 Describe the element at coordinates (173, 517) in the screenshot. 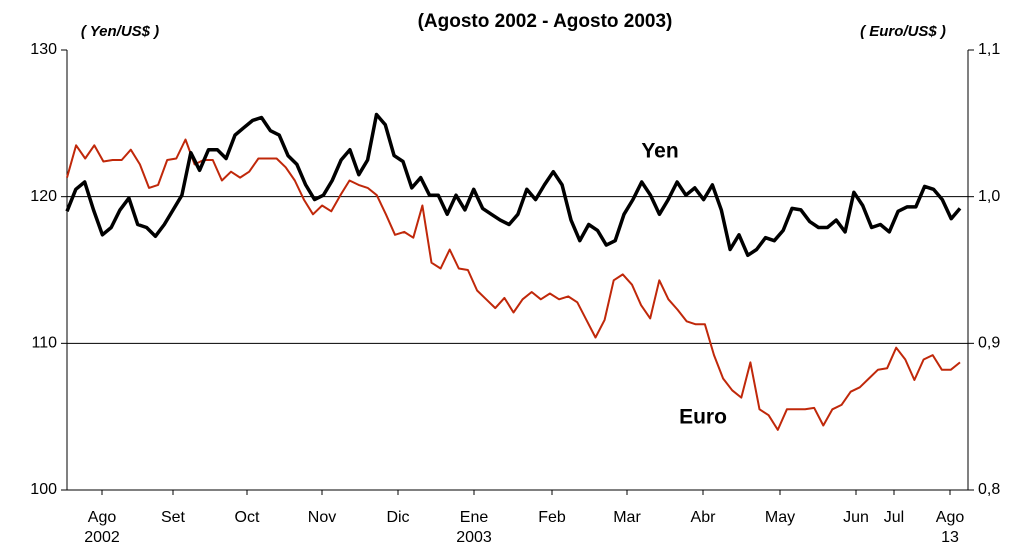

I see `x-tick-label: Set` at that location.